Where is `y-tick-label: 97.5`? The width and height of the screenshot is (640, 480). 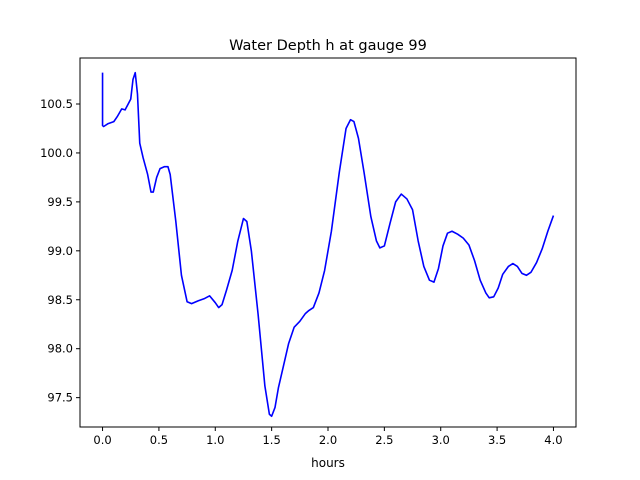
y-tick-label: 97.5 is located at coordinates (60, 398).